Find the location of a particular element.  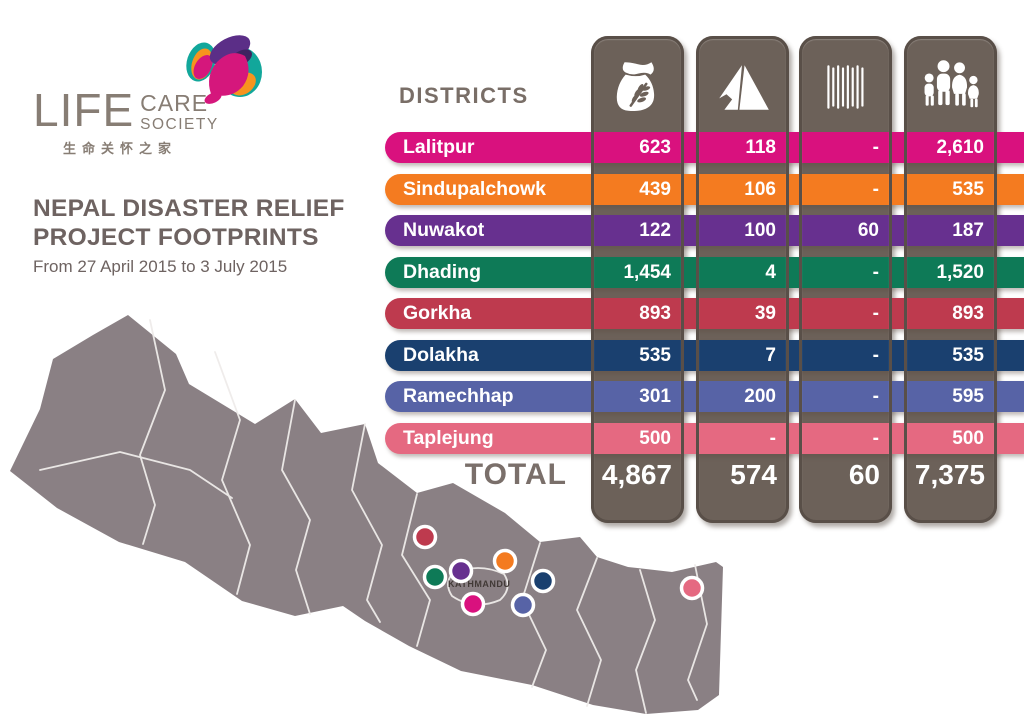

rice-bag-icon is located at coordinates (637, 87).